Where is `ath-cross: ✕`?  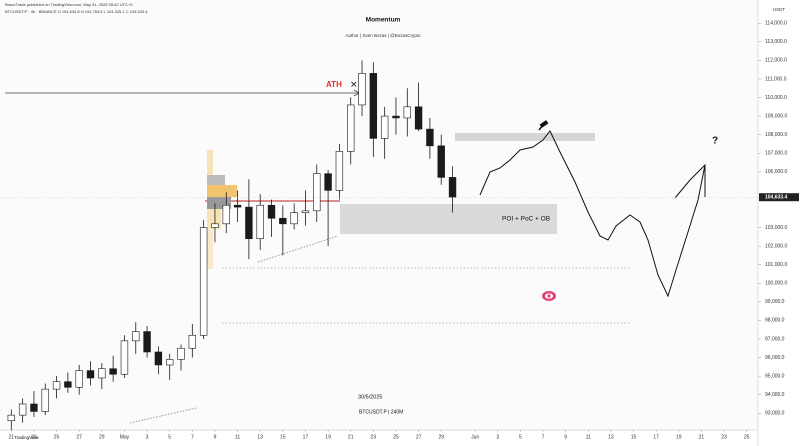
ath-cross: ✕ is located at coordinates (354, 84).